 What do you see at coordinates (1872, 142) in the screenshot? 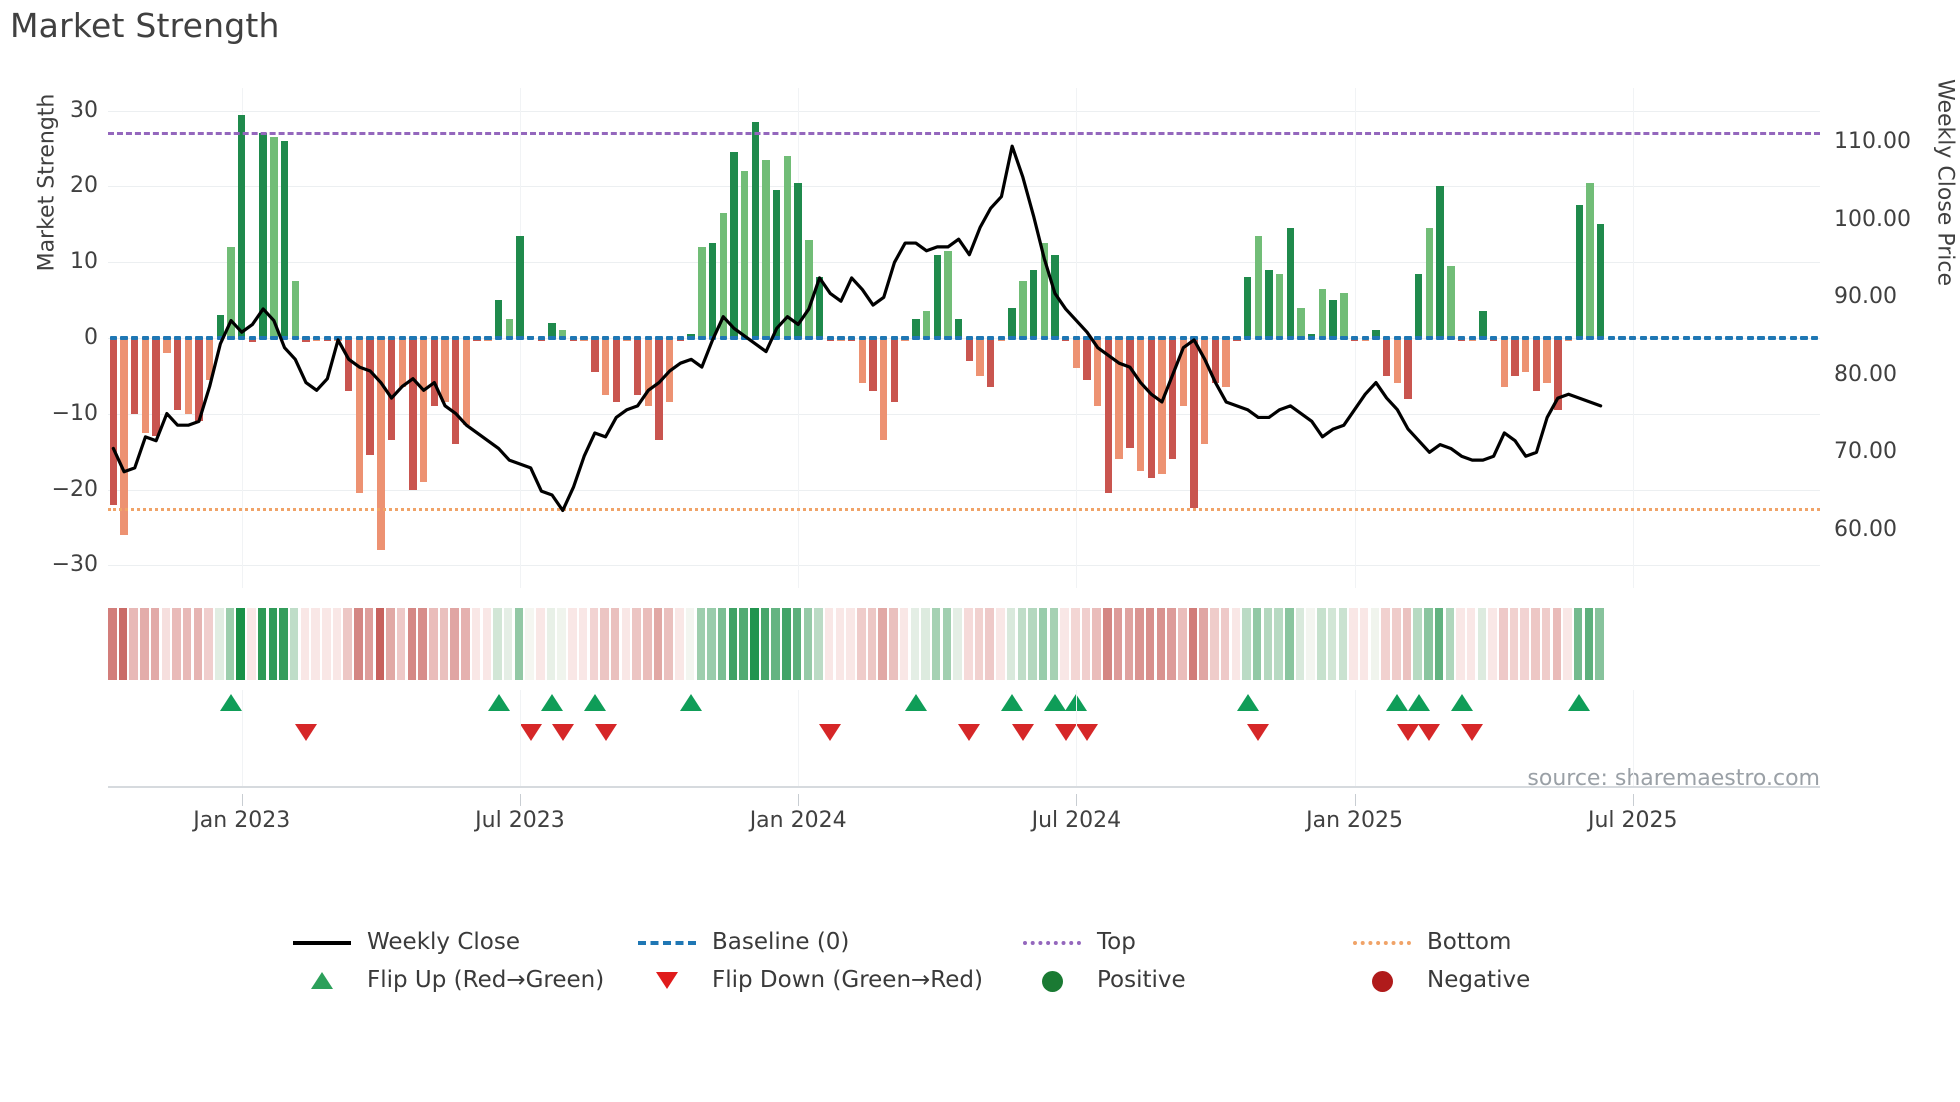
I see `y-axis-right-tick-label: 110.00` at bounding box center [1872, 142].